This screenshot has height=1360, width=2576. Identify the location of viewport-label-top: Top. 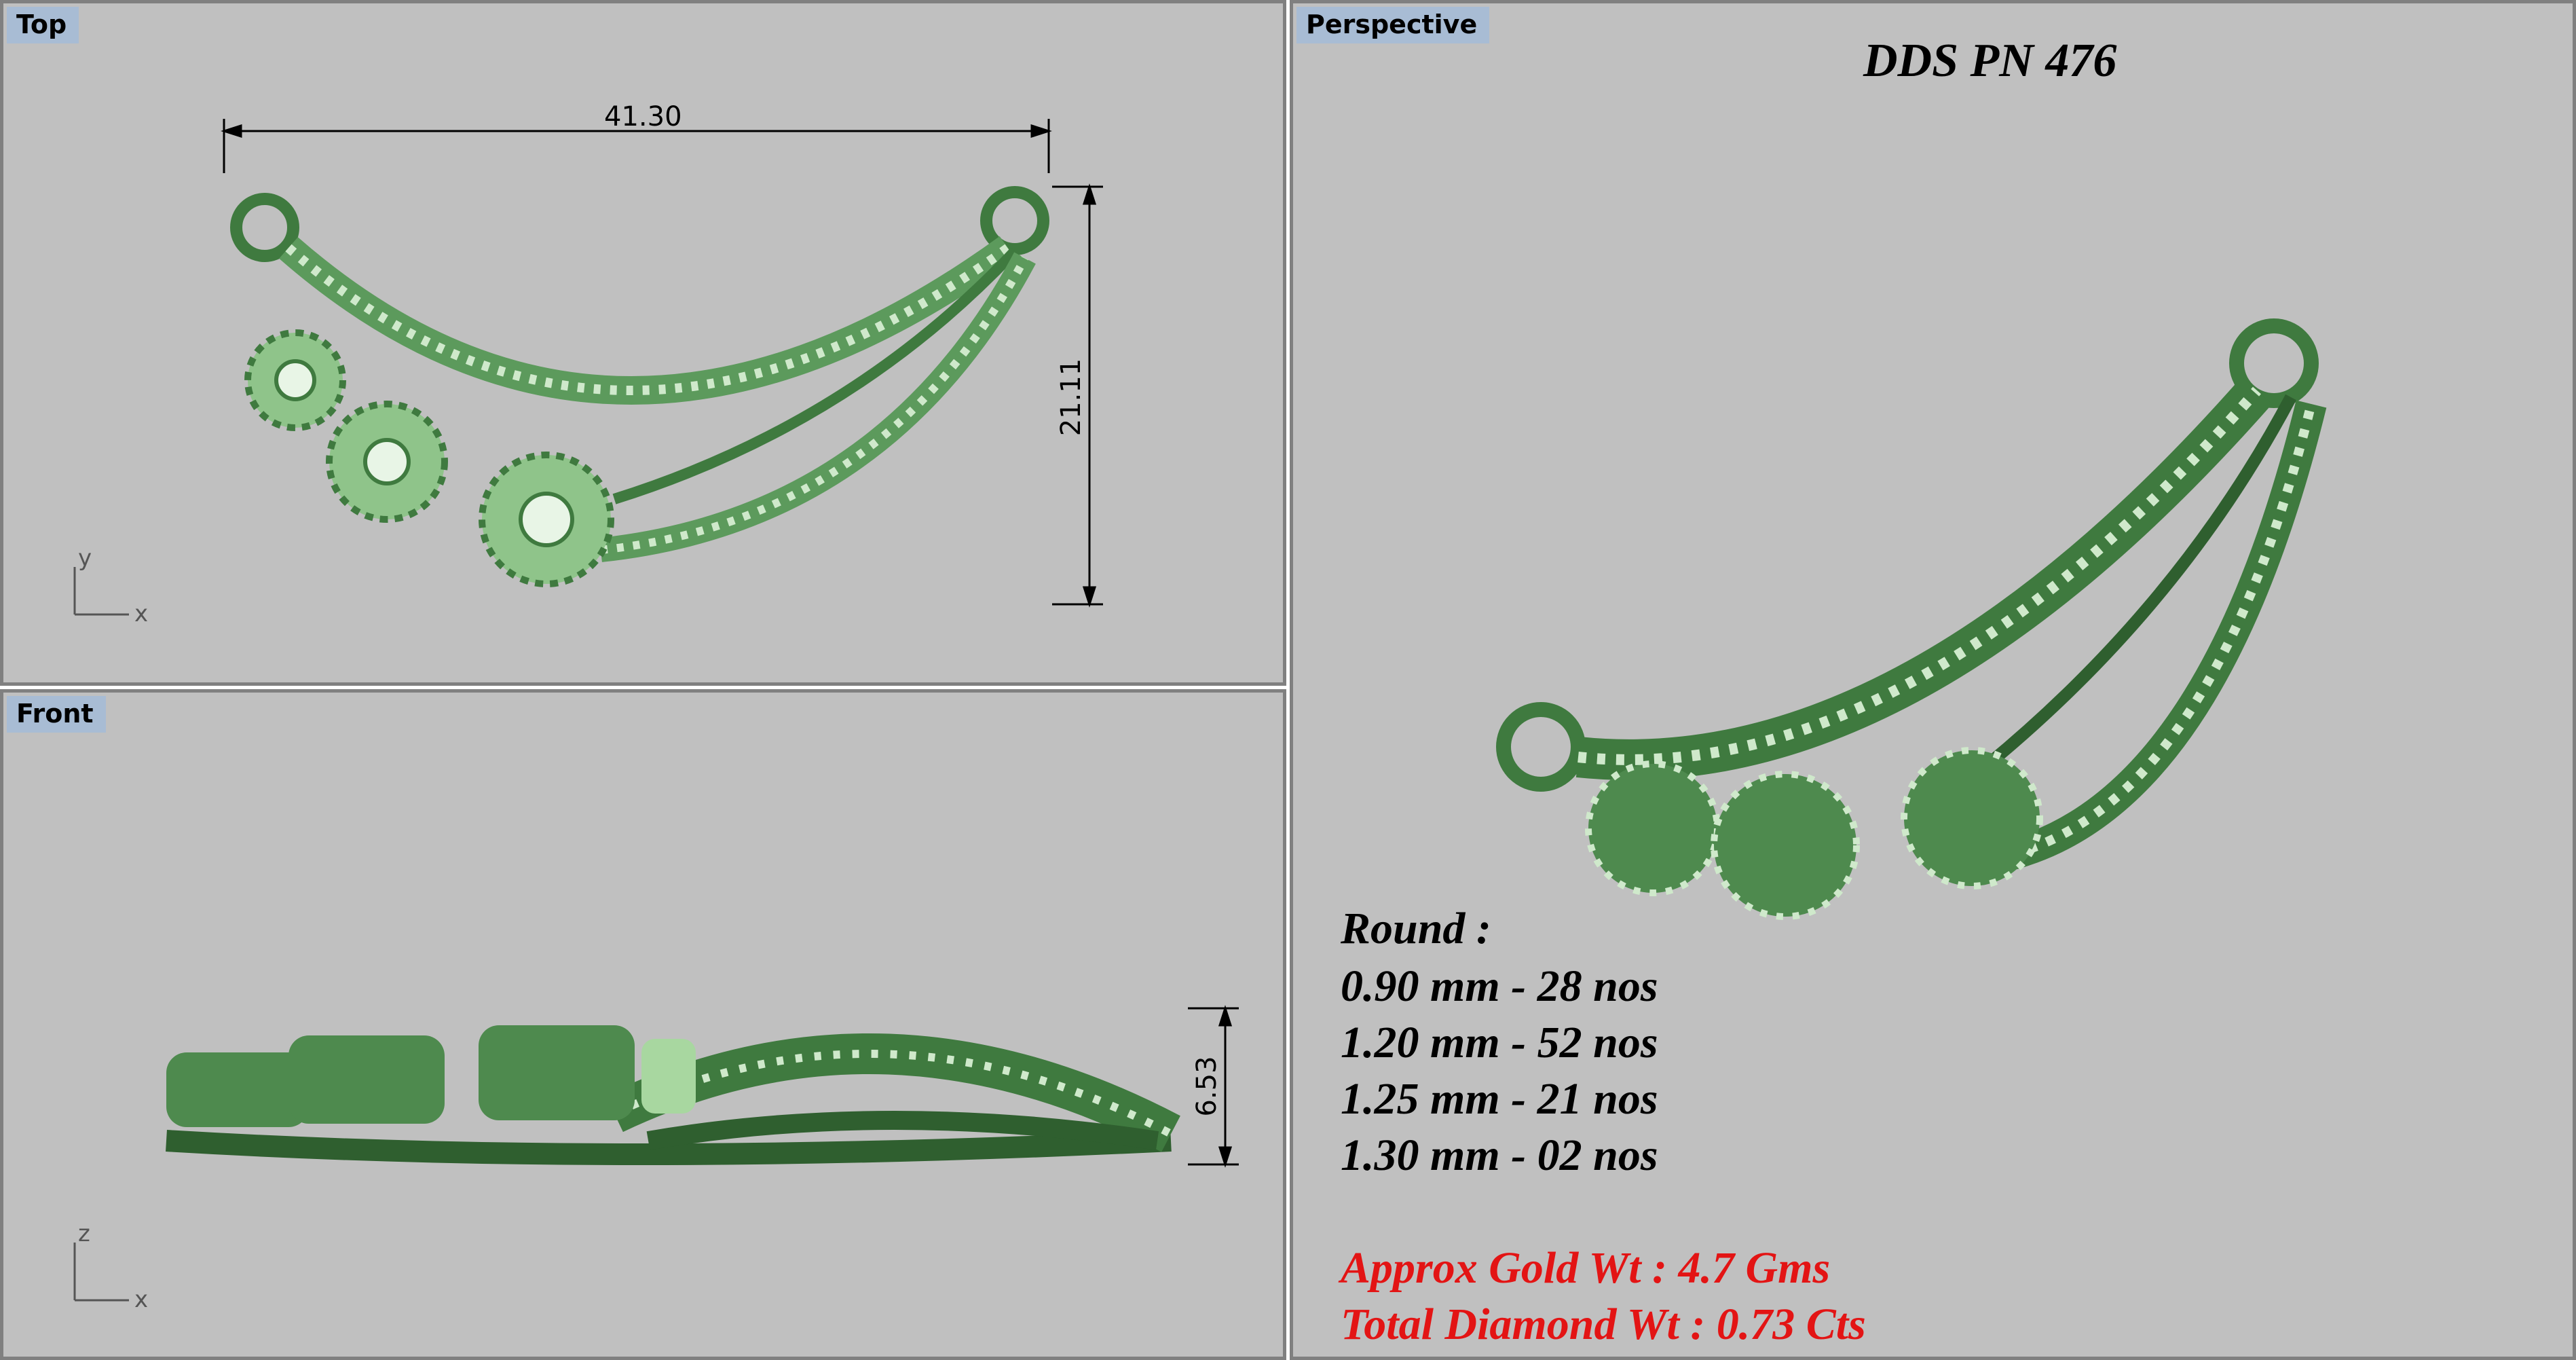
(43, 25).